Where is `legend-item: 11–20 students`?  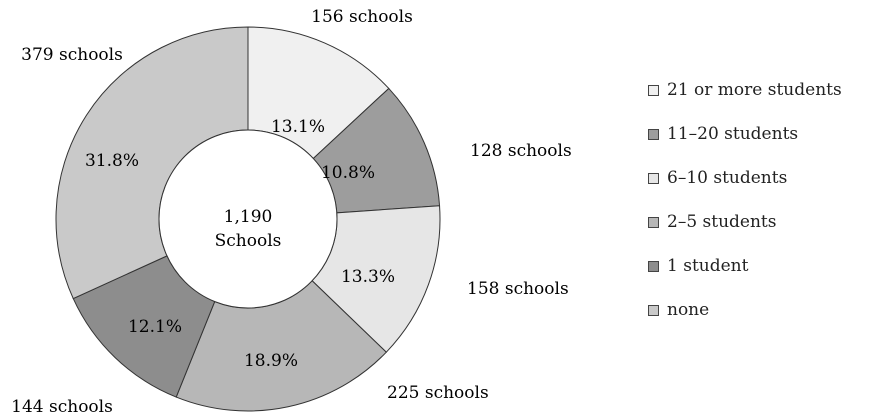 legend-item: 11–20 students is located at coordinates (745, 134).